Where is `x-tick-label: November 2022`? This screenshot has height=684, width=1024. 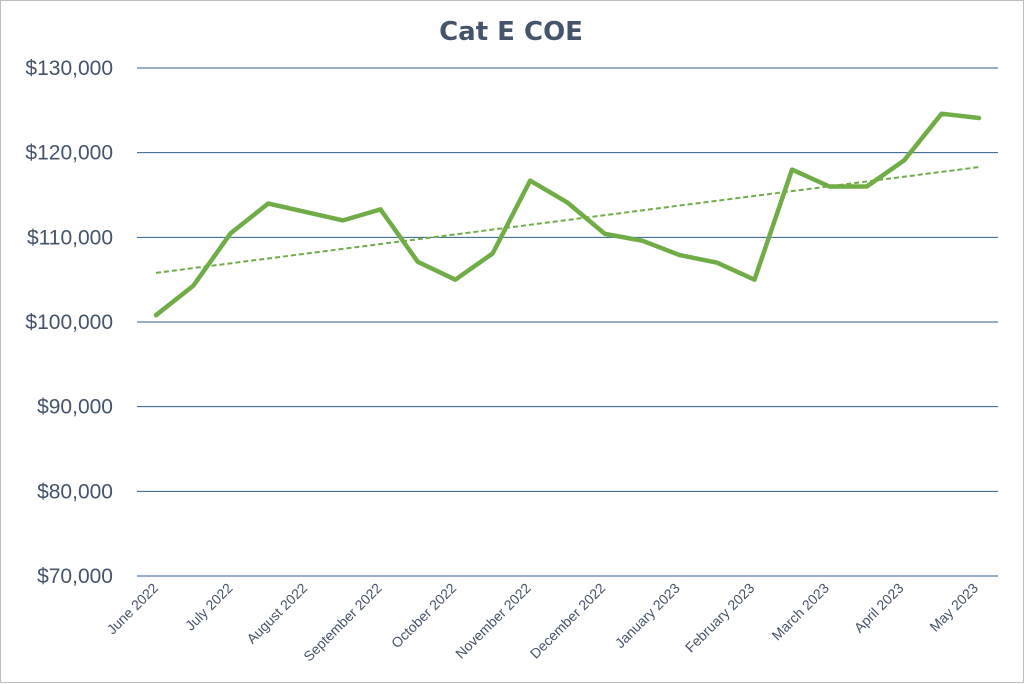
x-tick-label: November 2022 is located at coordinates (493, 621).